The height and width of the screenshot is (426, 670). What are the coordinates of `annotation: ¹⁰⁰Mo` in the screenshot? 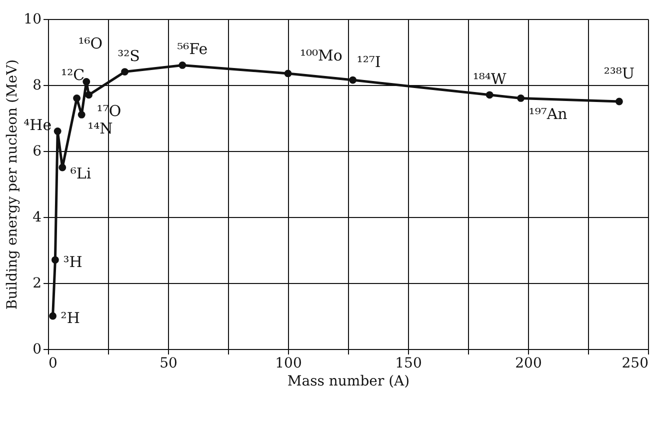 It's located at (321, 55).